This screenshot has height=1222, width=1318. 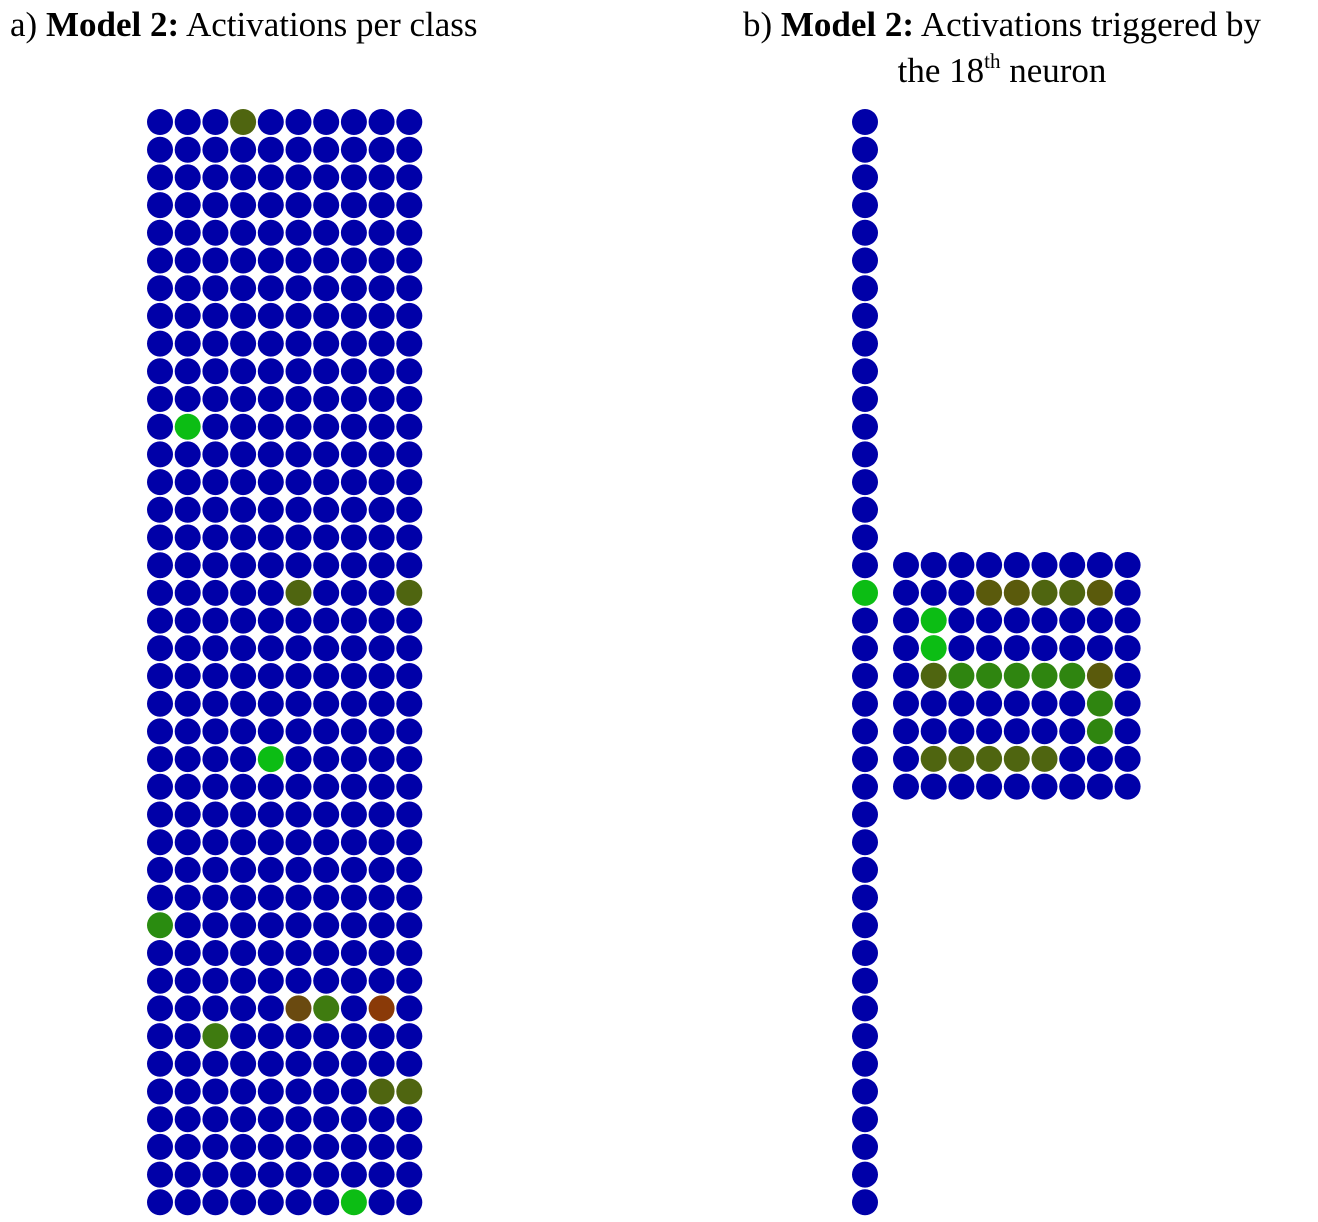 I want to click on panel-a-title-prefix: a), so click(x=28, y=24).